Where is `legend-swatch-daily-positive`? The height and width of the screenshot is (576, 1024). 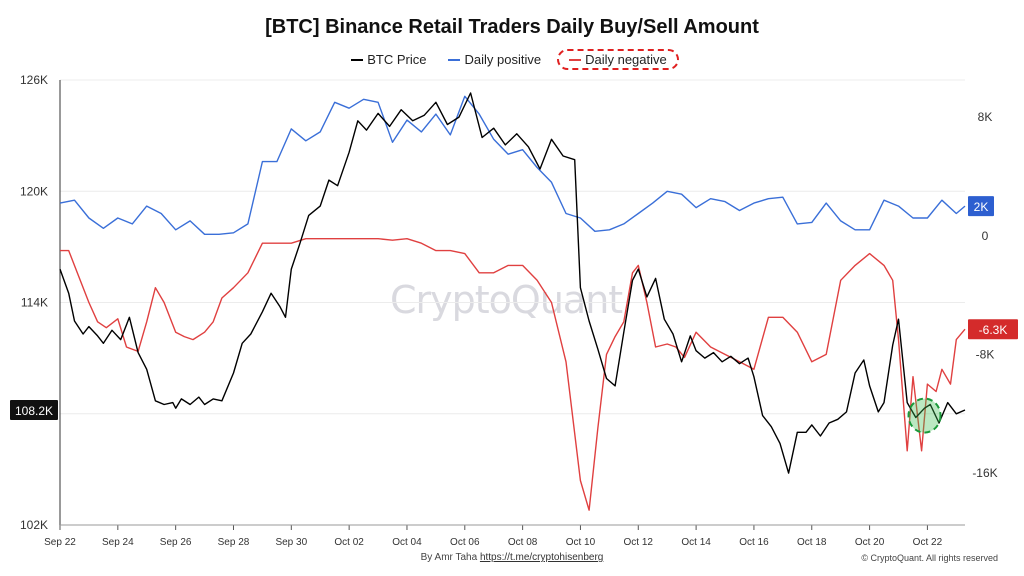
legend-swatch-daily-positive is located at coordinates (454, 59).